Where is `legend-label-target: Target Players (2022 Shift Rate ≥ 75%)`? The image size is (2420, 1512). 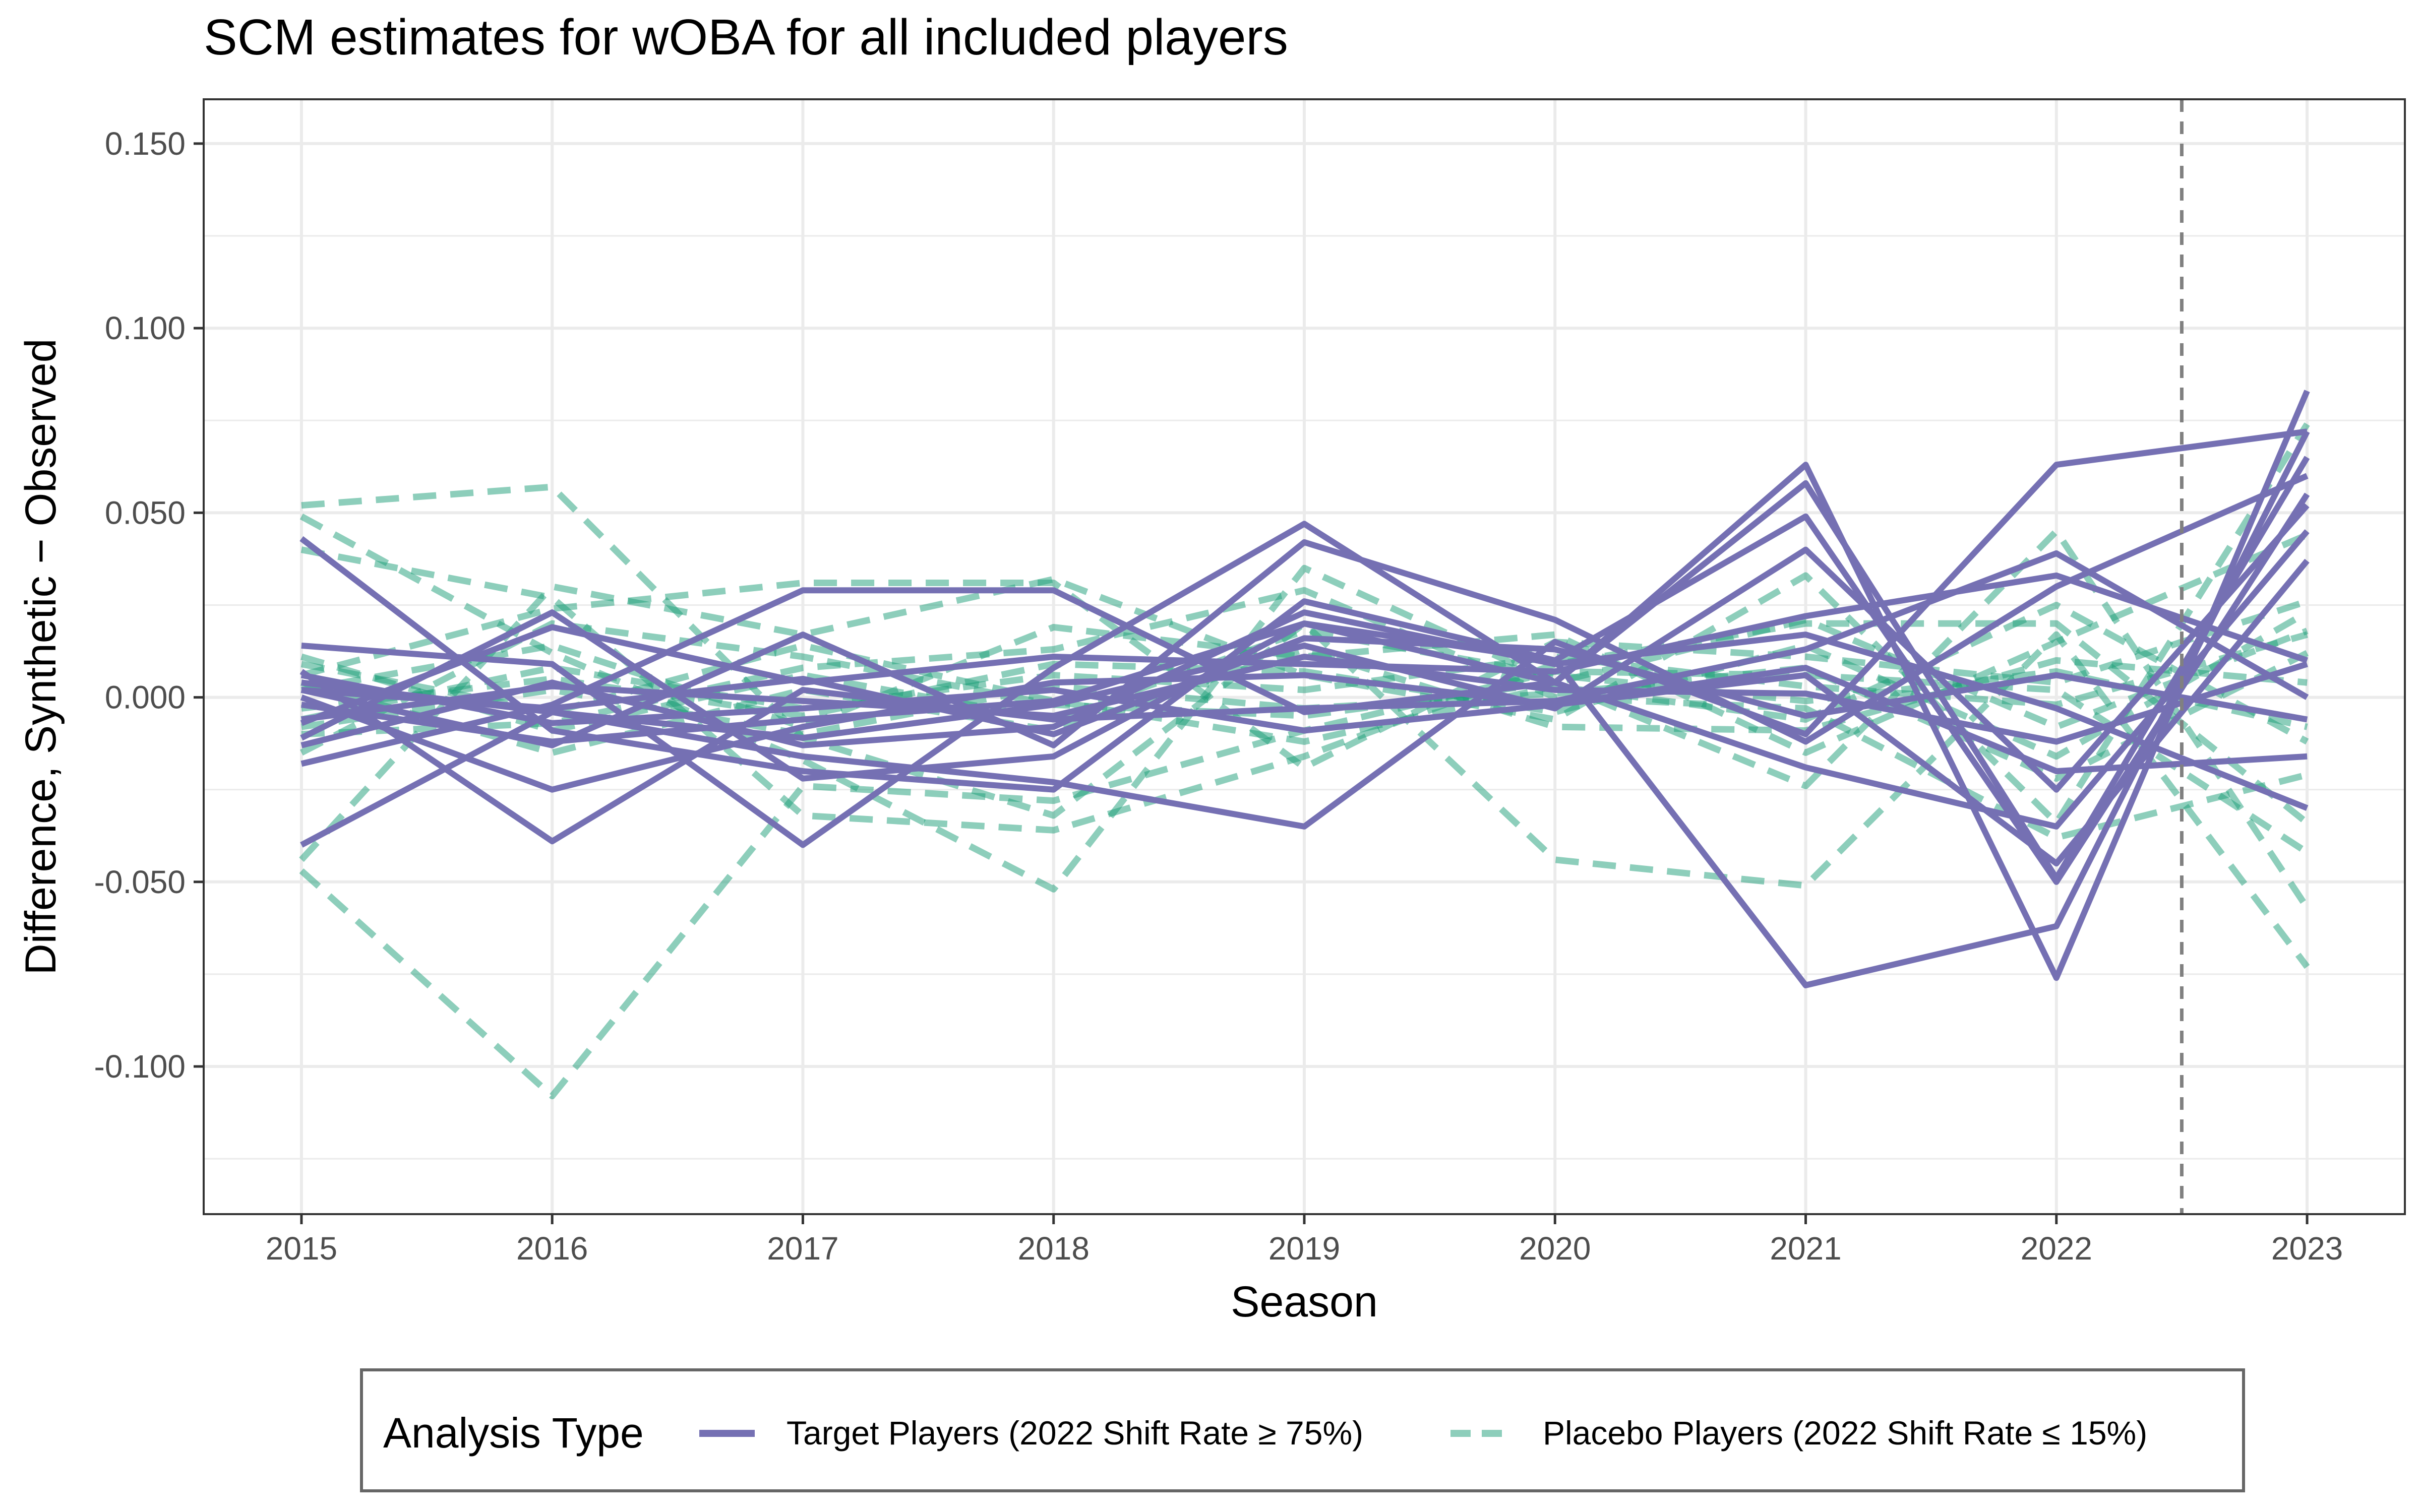
legend-label-target: Target Players (2022 Shift Rate ≥ 75%) is located at coordinates (1074, 1433).